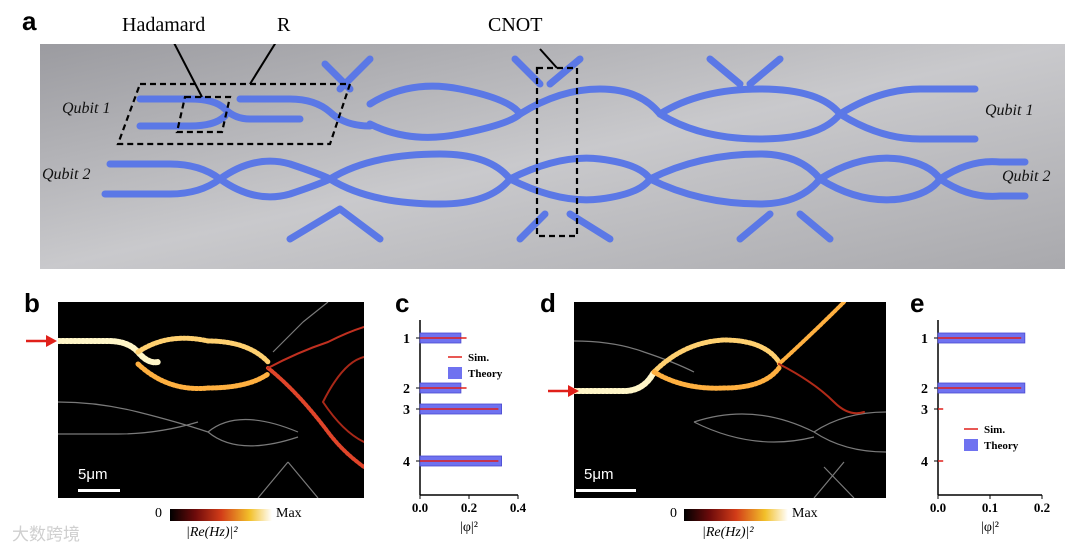 Image resolution: width=1080 pixels, height=549 pixels. I want to click on callout-lines, so click(365, 71).